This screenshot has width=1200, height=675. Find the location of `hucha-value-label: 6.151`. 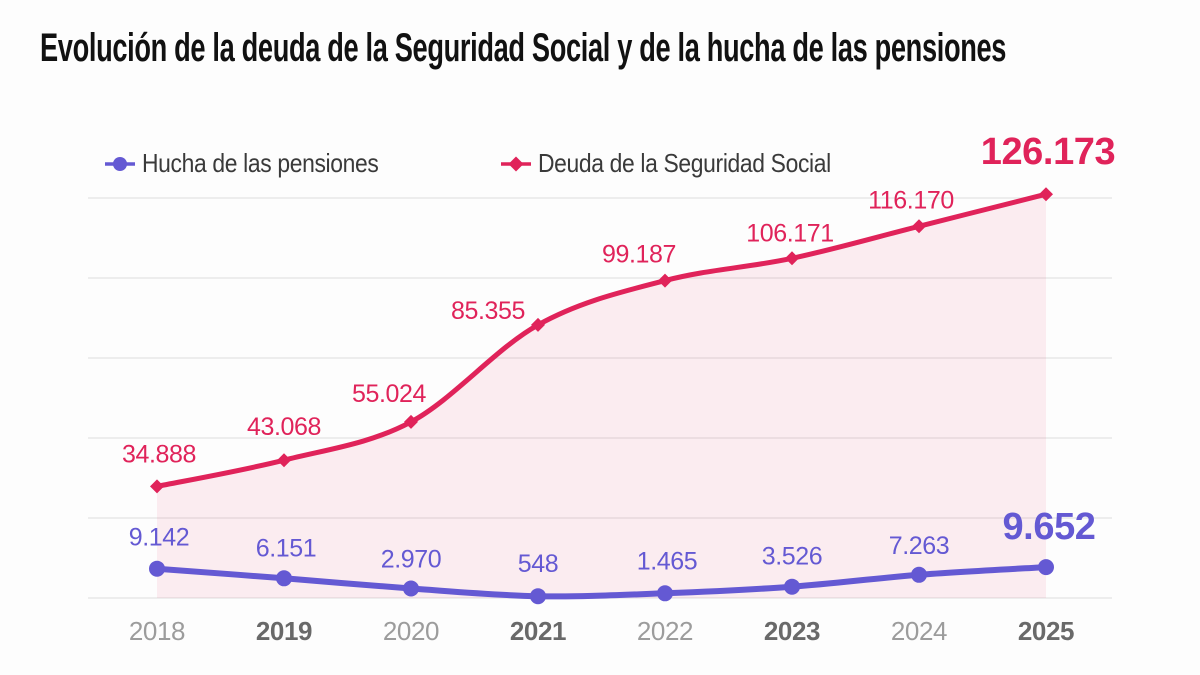

hucha-value-label: 6.151 is located at coordinates (286, 548).